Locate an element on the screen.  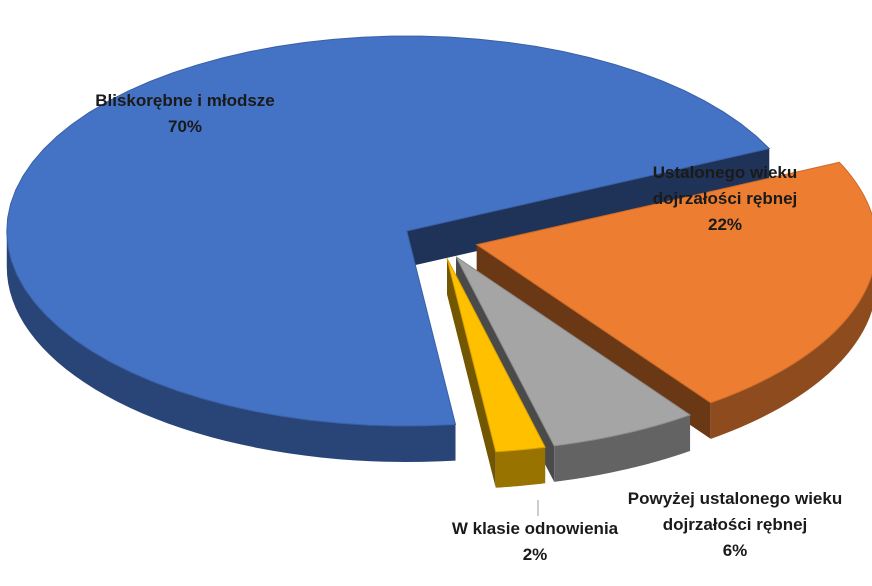
value-label: 6% is located at coordinates (735, 550).